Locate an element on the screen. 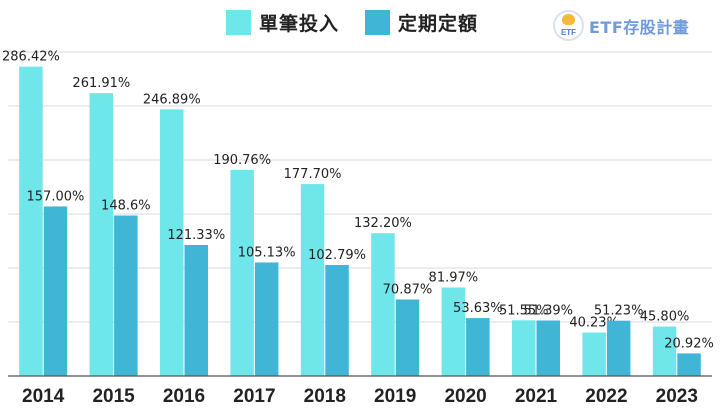 This screenshot has height=409, width=720. x-tick-label-2018: 2018 is located at coordinates (325, 396).